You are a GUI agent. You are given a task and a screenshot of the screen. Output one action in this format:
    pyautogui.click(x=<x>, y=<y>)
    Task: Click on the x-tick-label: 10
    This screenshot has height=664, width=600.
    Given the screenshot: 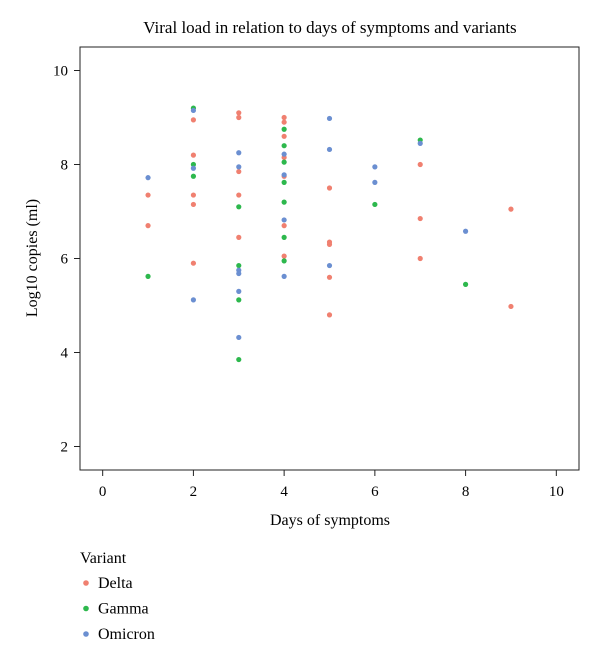 What is the action you would take?
    pyautogui.click(x=556, y=492)
    